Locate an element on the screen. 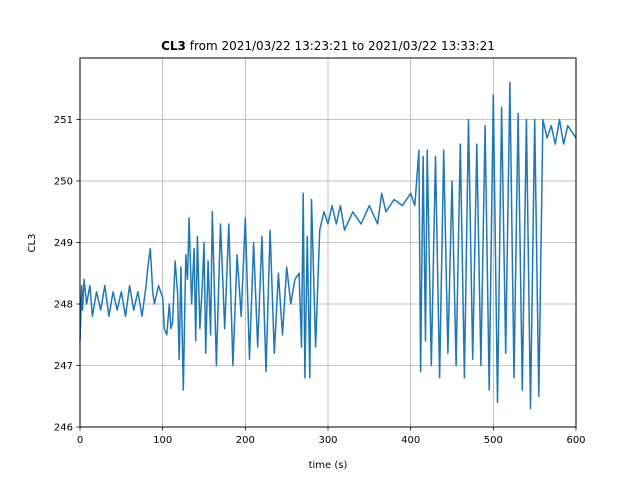  x-tick-label: 500 is located at coordinates (493, 440).